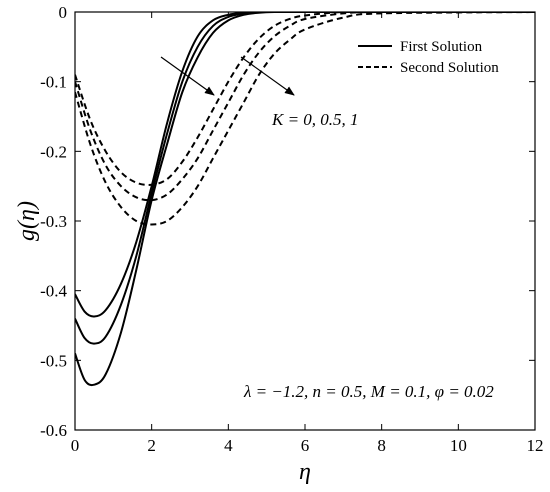 The image size is (550, 492). What do you see at coordinates (75, 445) in the screenshot?
I see `x-tick-label: 0` at bounding box center [75, 445].